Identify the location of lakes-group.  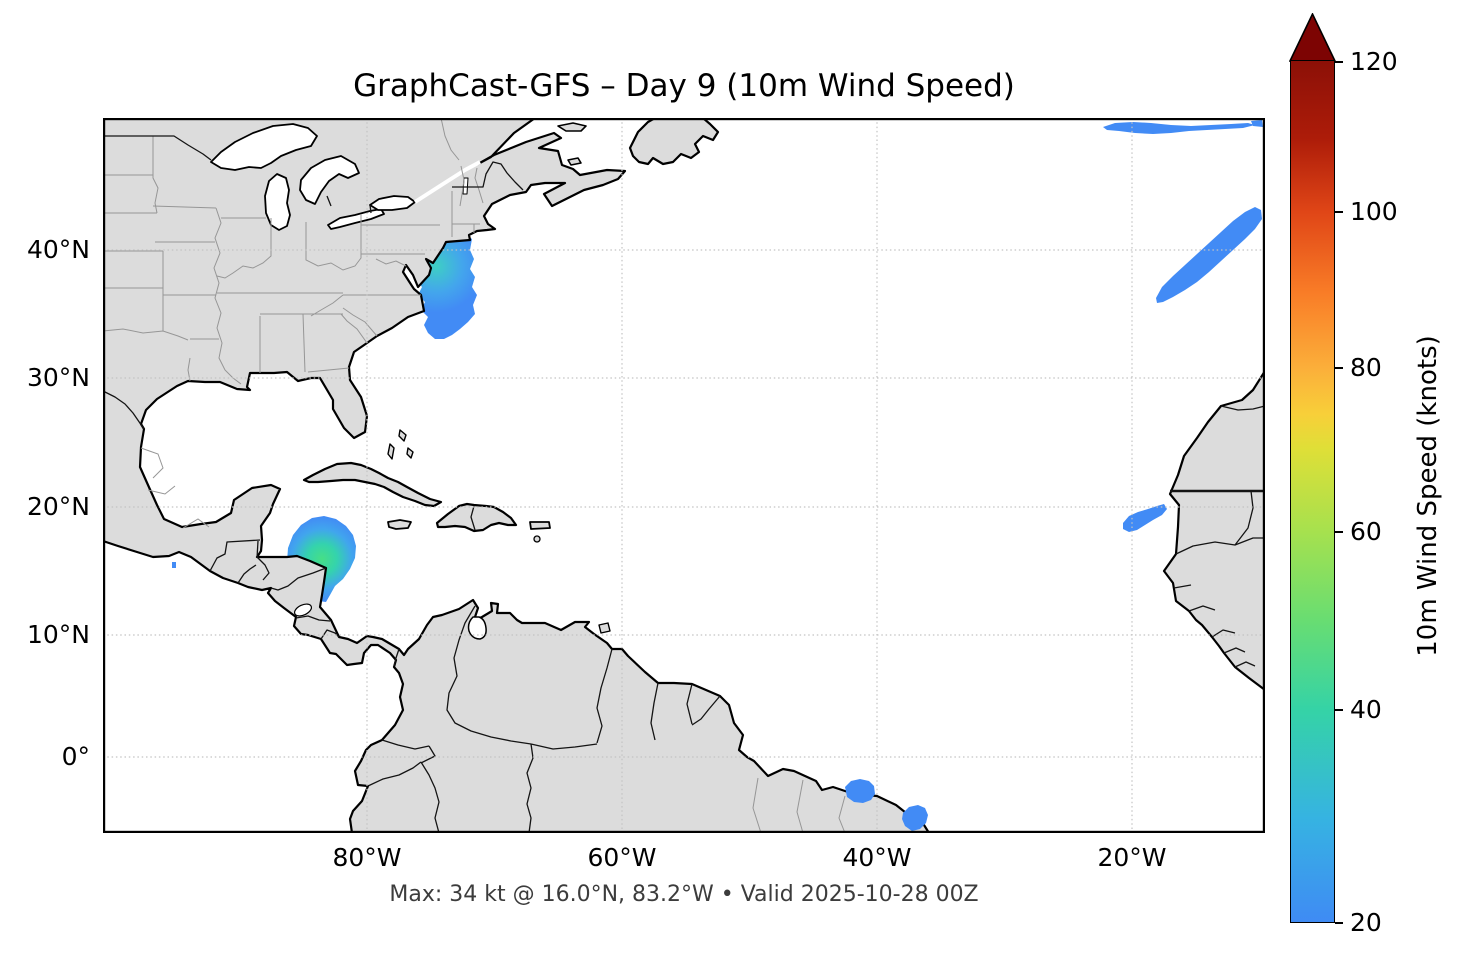
(348, 381).